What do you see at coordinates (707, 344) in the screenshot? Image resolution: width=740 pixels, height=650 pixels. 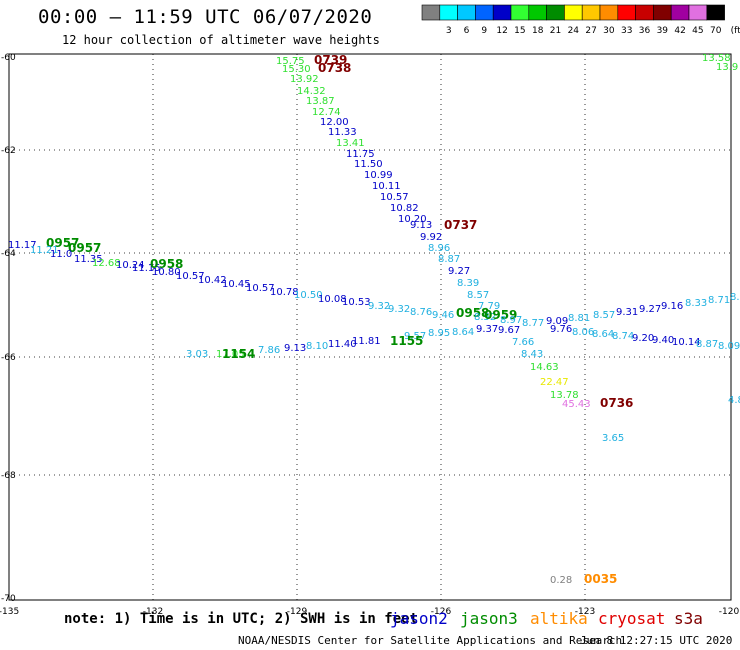 I see `wave-height-value: 8.87` at bounding box center [707, 344].